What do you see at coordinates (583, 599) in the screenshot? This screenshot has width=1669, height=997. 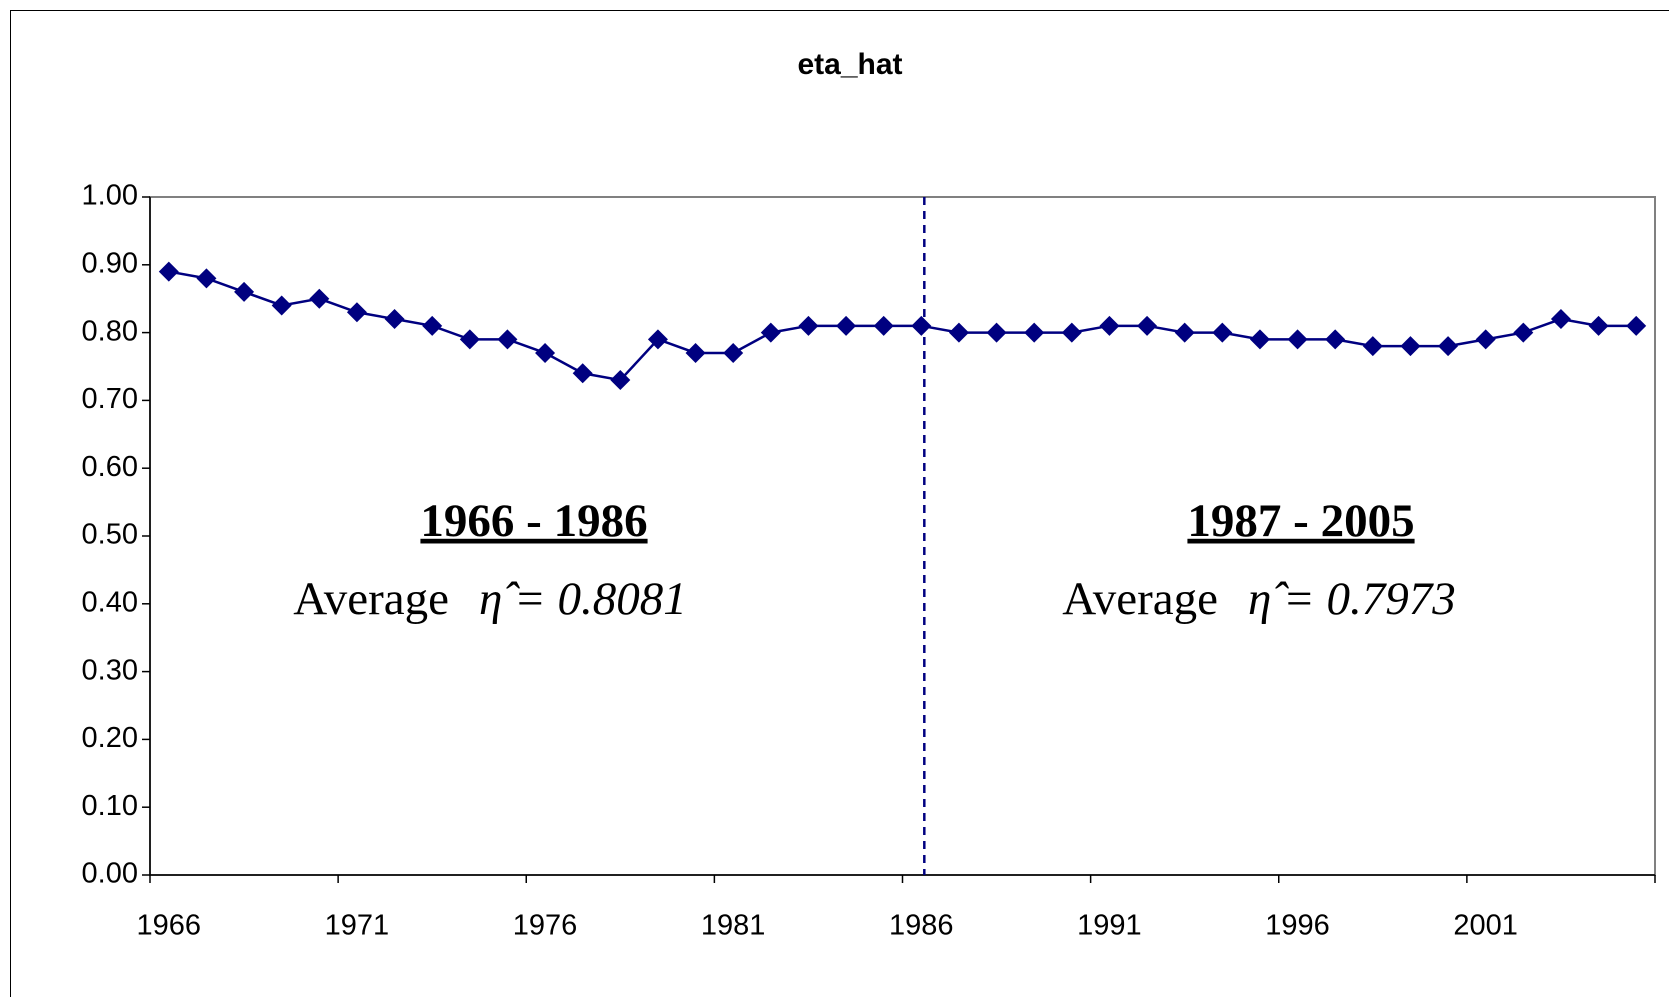 I see `annotation-formula: η̂ = 0.8081` at bounding box center [583, 599].